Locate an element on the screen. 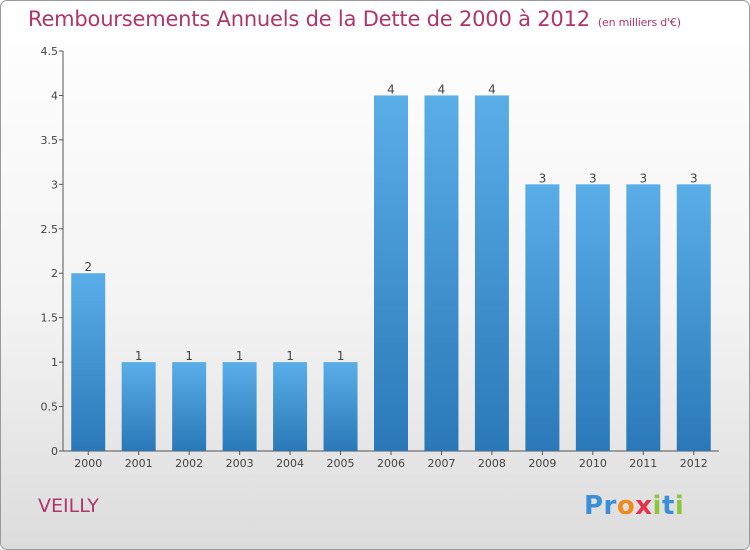  x-tick-label: 2006 is located at coordinates (391, 463).